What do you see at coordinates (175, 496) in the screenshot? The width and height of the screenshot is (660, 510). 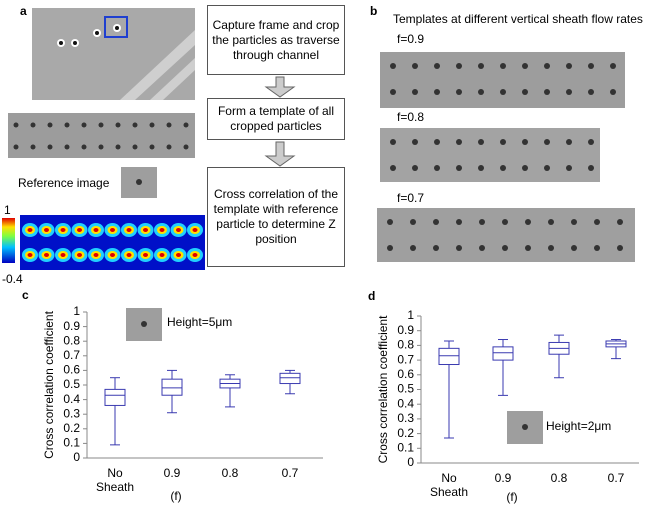 I see `x-axis-label: (f)` at bounding box center [175, 496].